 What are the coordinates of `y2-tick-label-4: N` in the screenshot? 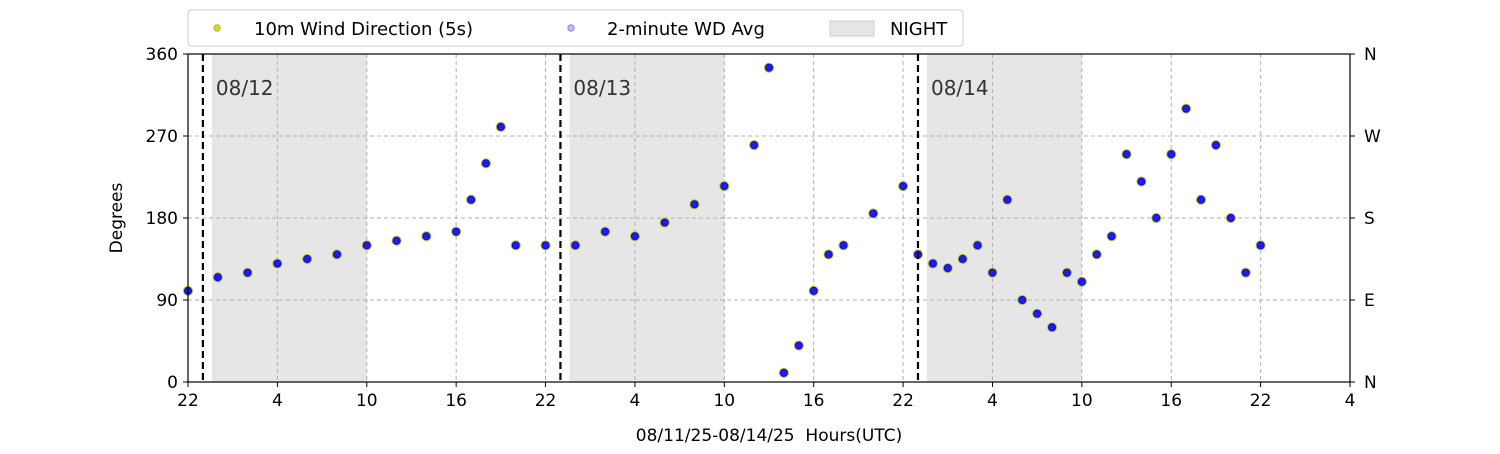 It's located at (1370, 55).